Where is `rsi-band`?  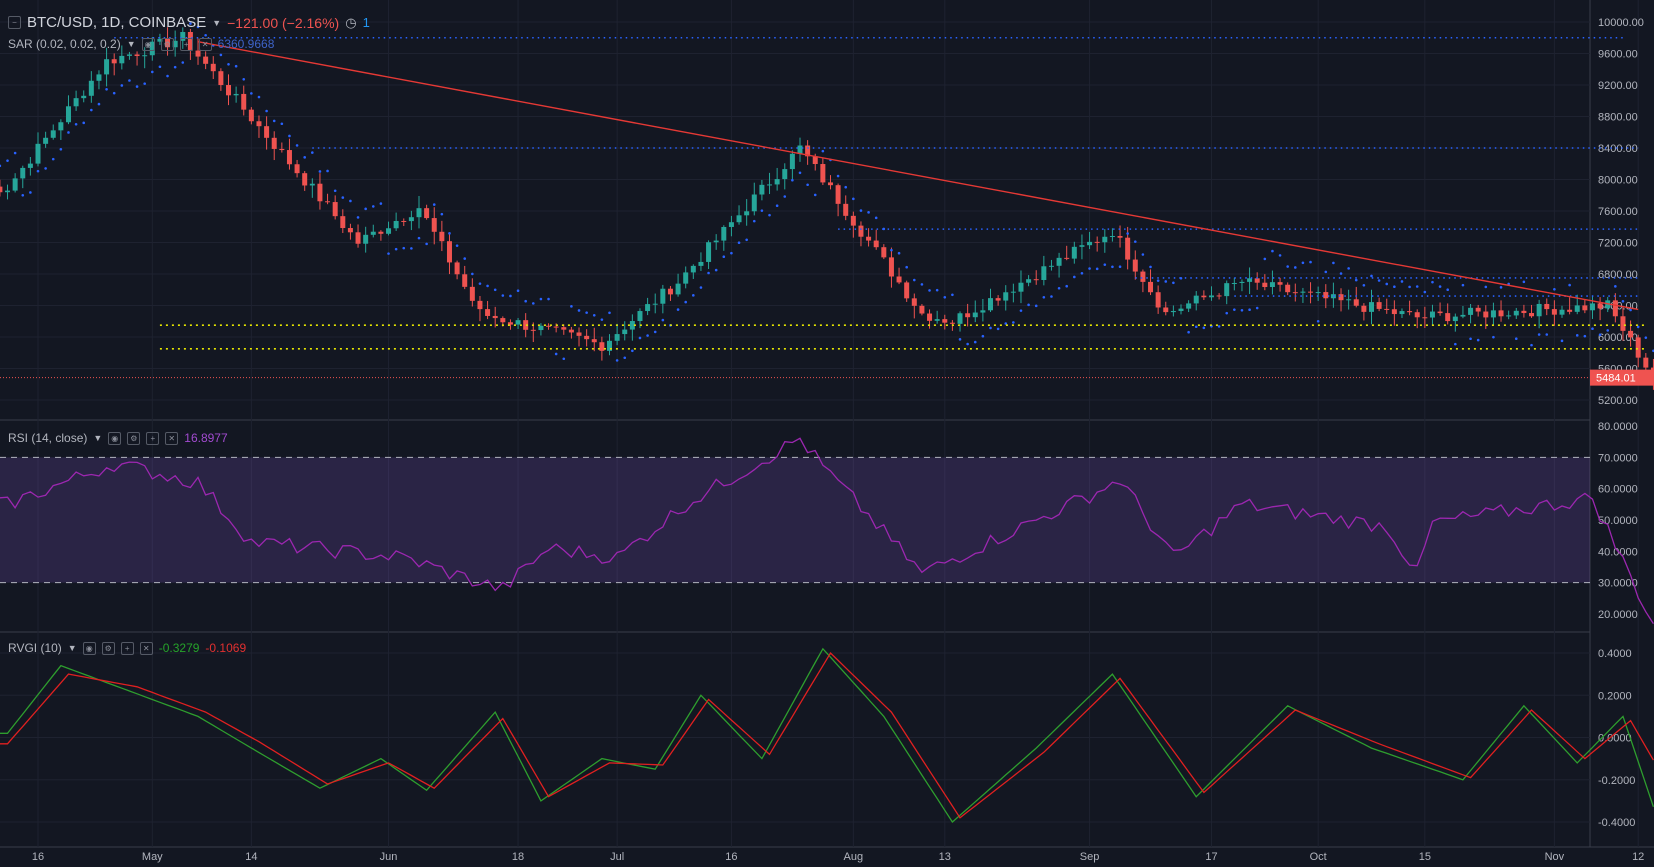 rsi-band is located at coordinates (795, 520).